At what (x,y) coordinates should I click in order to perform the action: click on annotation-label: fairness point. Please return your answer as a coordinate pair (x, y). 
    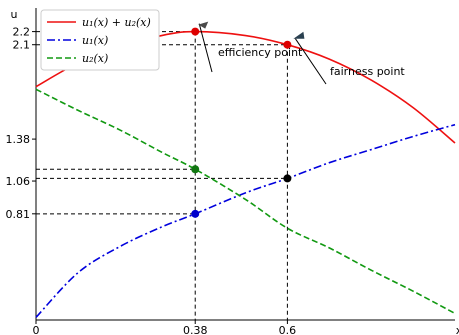
    Looking at the image, I should click on (367, 71).